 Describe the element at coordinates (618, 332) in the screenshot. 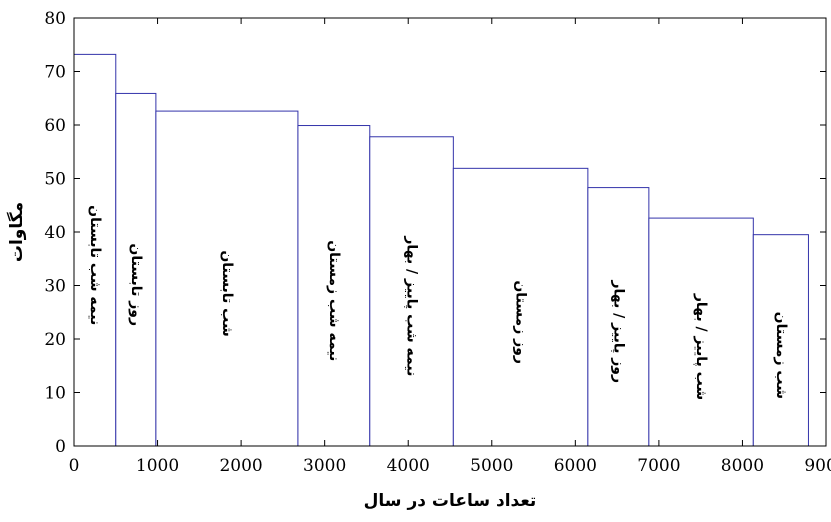

I see `bar-label-7: روز پاییز / بهار` at that location.